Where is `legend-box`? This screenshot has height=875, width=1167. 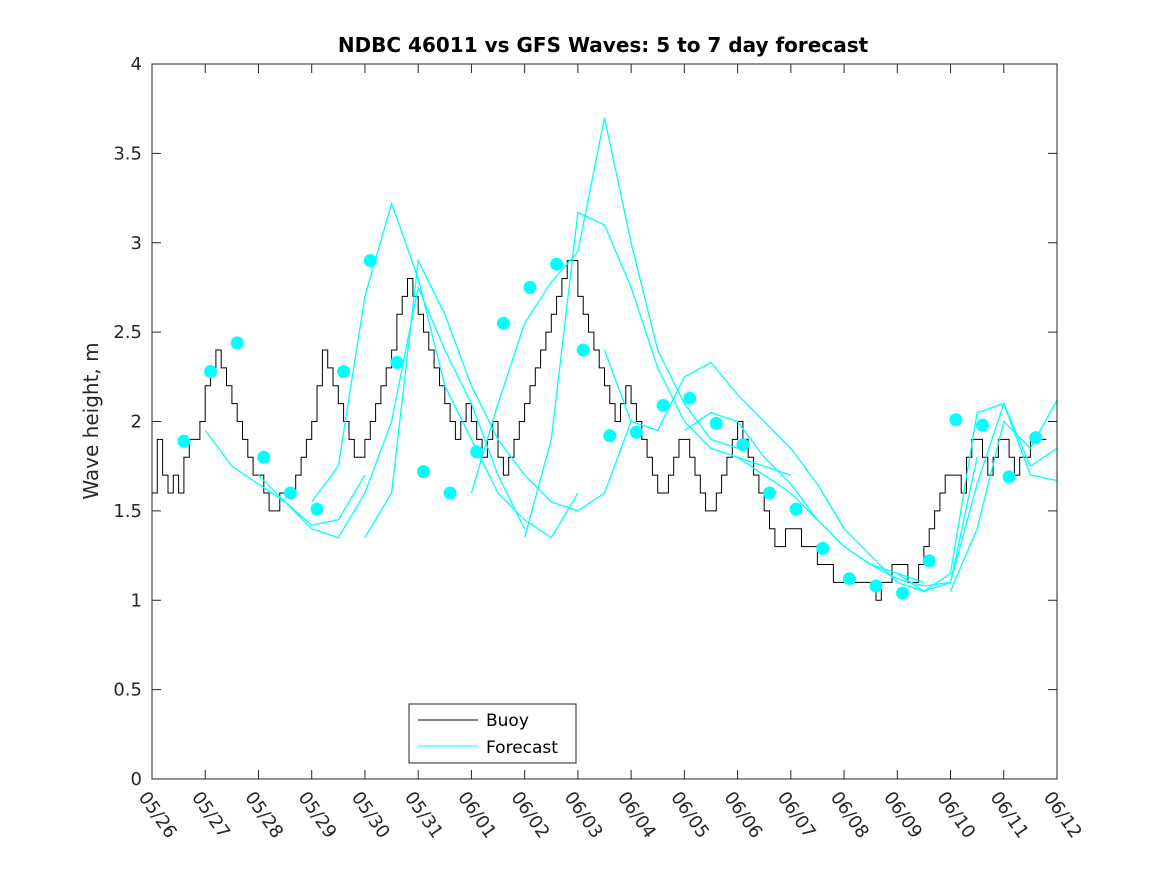
legend-box is located at coordinates (492, 733).